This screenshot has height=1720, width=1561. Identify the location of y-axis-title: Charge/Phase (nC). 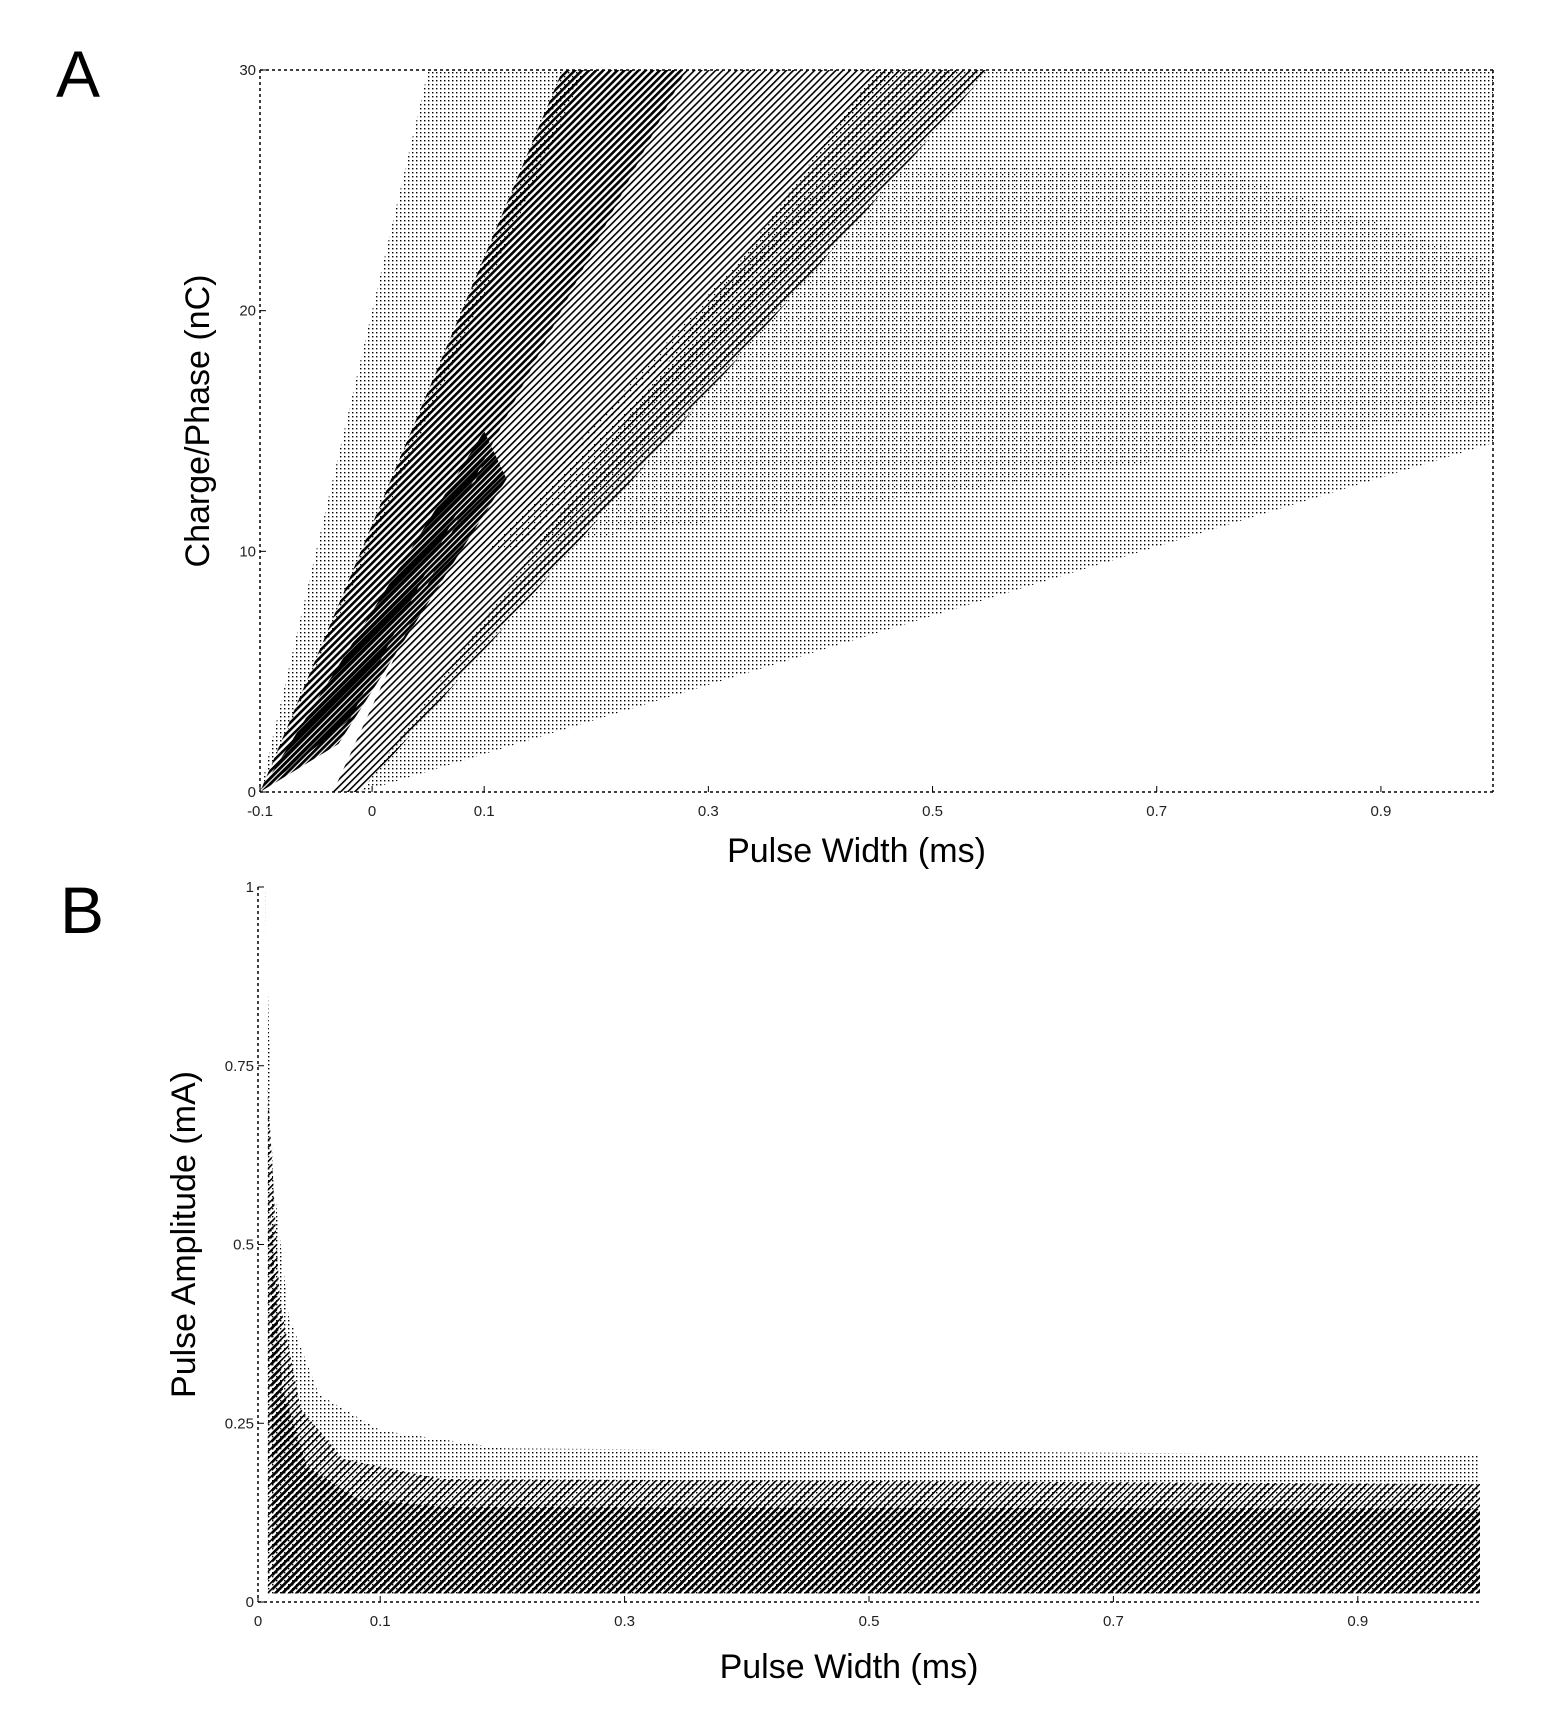
(198, 421).